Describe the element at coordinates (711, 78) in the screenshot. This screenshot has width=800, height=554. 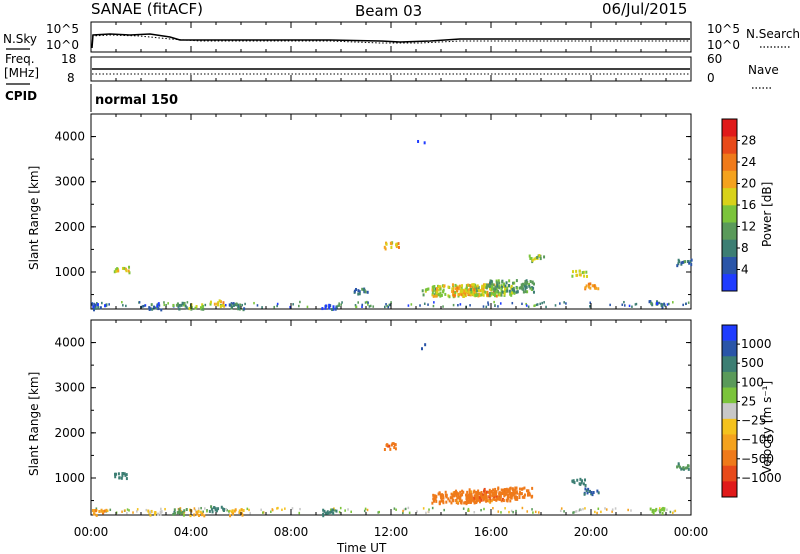
I see `freq-right-tick-bottom: 0` at that location.